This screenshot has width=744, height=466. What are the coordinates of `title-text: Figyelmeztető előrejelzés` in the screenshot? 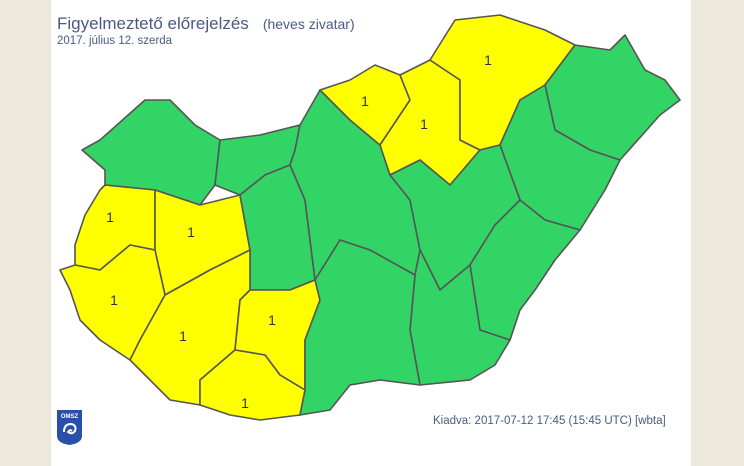 It's located at (153, 23).